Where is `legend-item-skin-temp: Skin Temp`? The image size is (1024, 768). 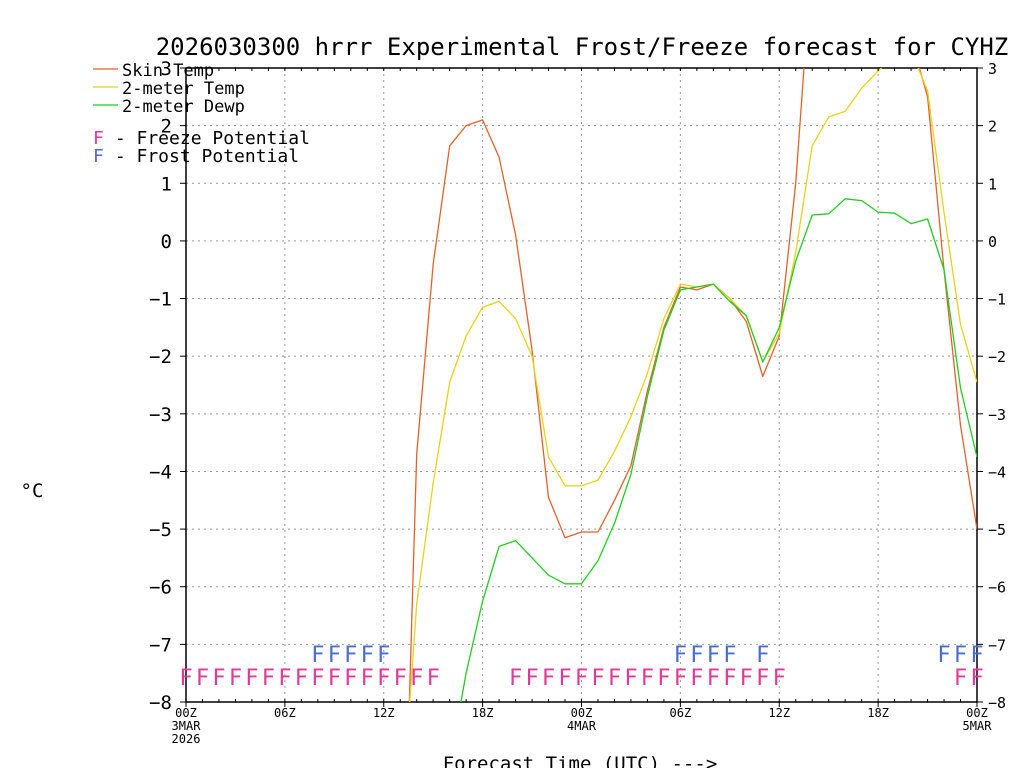 legend-item-skin-temp: Skin Temp is located at coordinates (153, 71).